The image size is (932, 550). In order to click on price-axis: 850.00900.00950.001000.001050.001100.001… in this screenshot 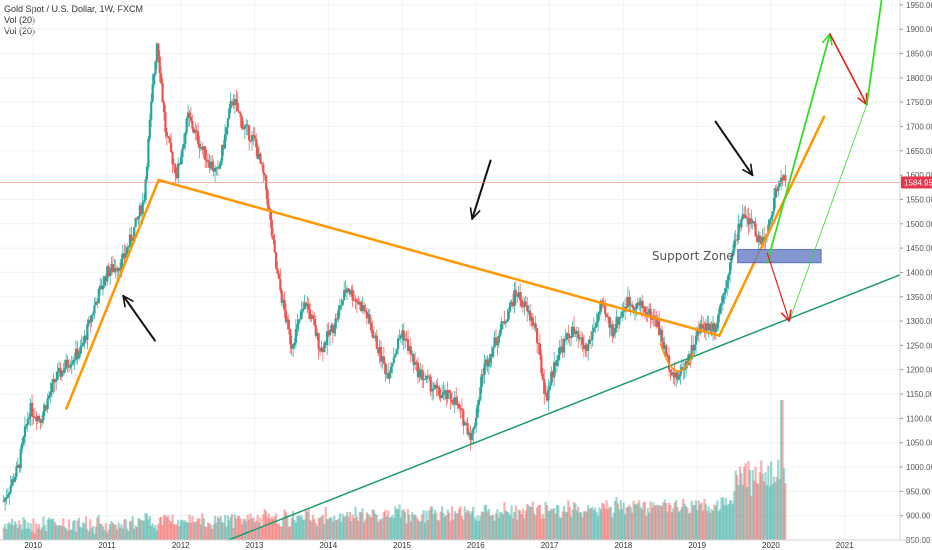, I will do `click(915, 275)`.